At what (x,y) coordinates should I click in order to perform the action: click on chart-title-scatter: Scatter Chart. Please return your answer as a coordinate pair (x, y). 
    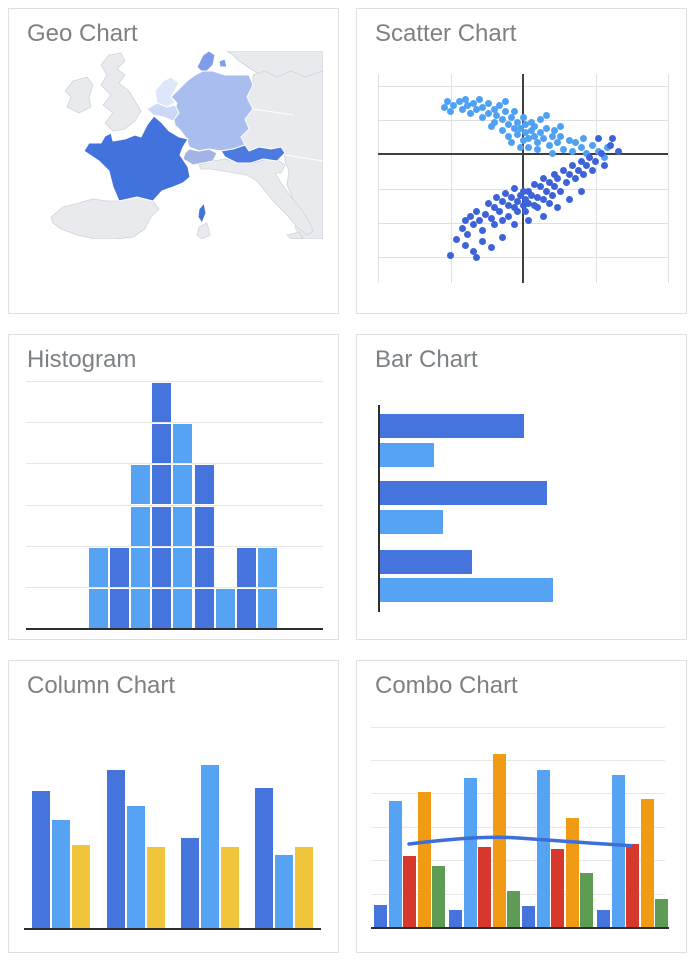
    Looking at the image, I should click on (446, 33).